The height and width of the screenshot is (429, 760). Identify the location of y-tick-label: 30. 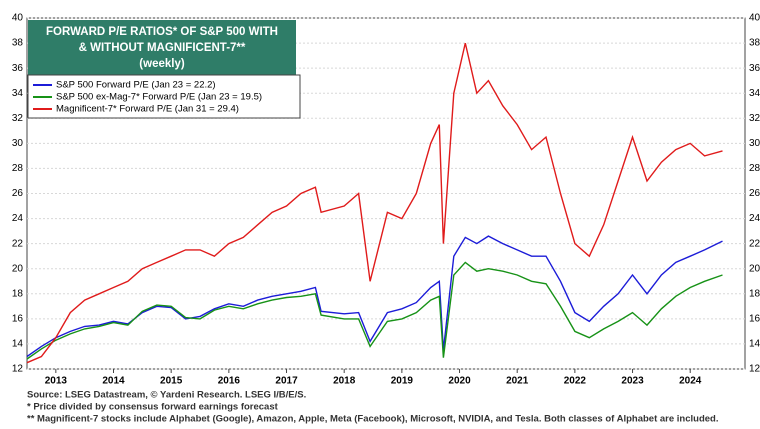
(18, 143).